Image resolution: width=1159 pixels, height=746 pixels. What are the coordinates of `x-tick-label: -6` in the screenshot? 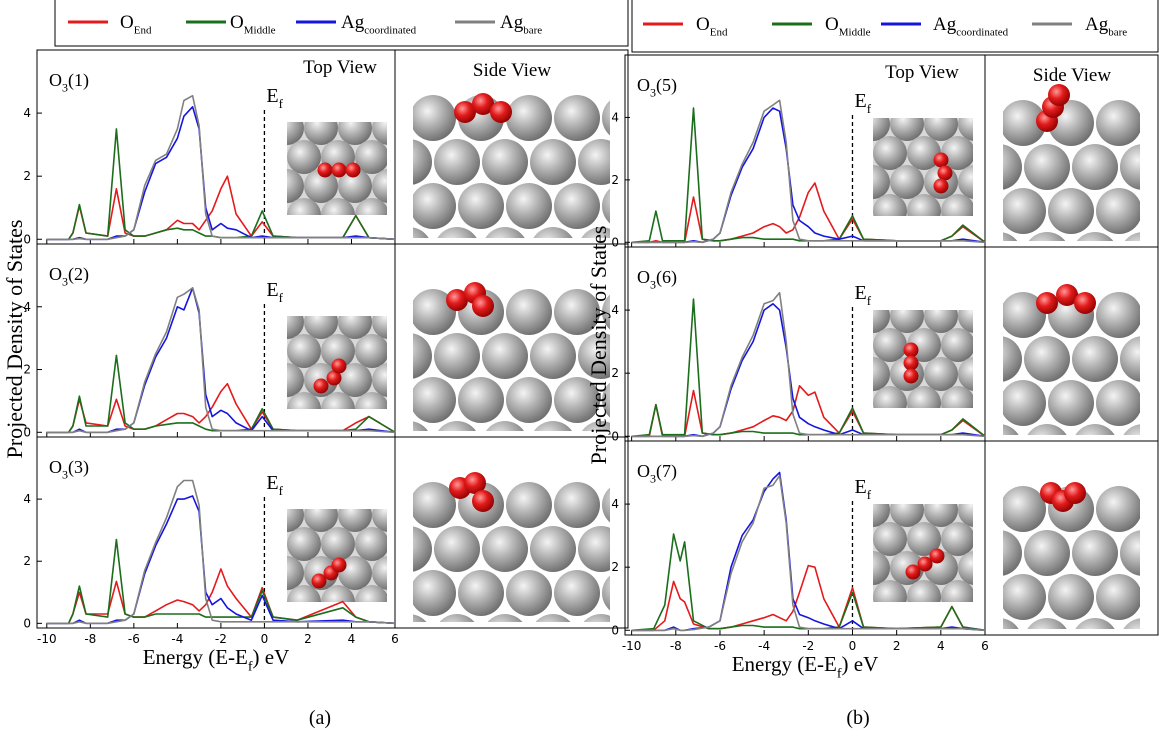 It's located at (134, 639).